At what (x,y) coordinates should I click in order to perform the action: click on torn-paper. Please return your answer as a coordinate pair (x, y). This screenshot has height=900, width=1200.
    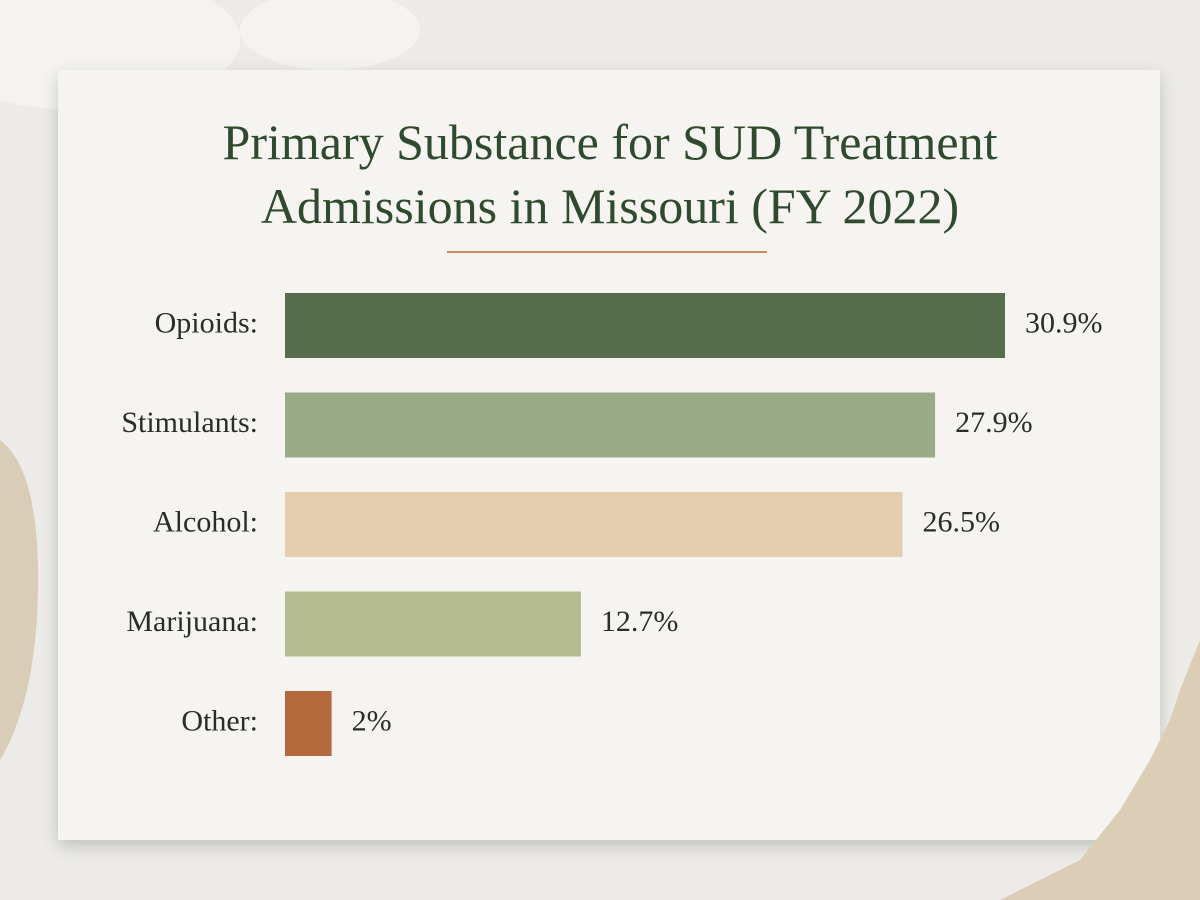
    Looking at the image, I should click on (1100, 770).